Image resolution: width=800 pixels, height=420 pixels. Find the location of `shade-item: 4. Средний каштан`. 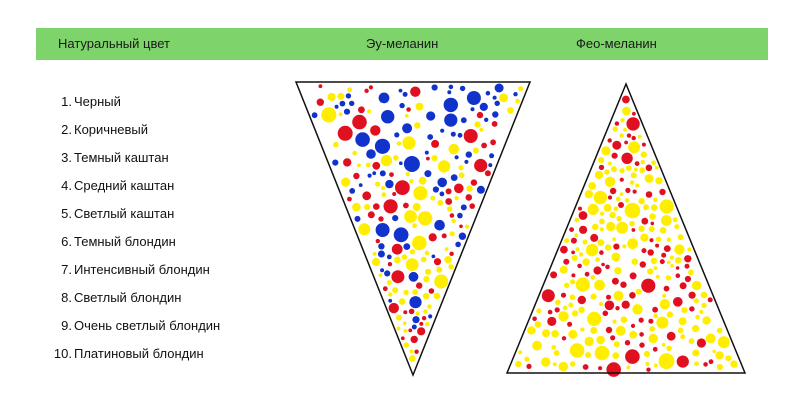

shade-item: 4. Средний каштан is located at coordinates (118, 185).